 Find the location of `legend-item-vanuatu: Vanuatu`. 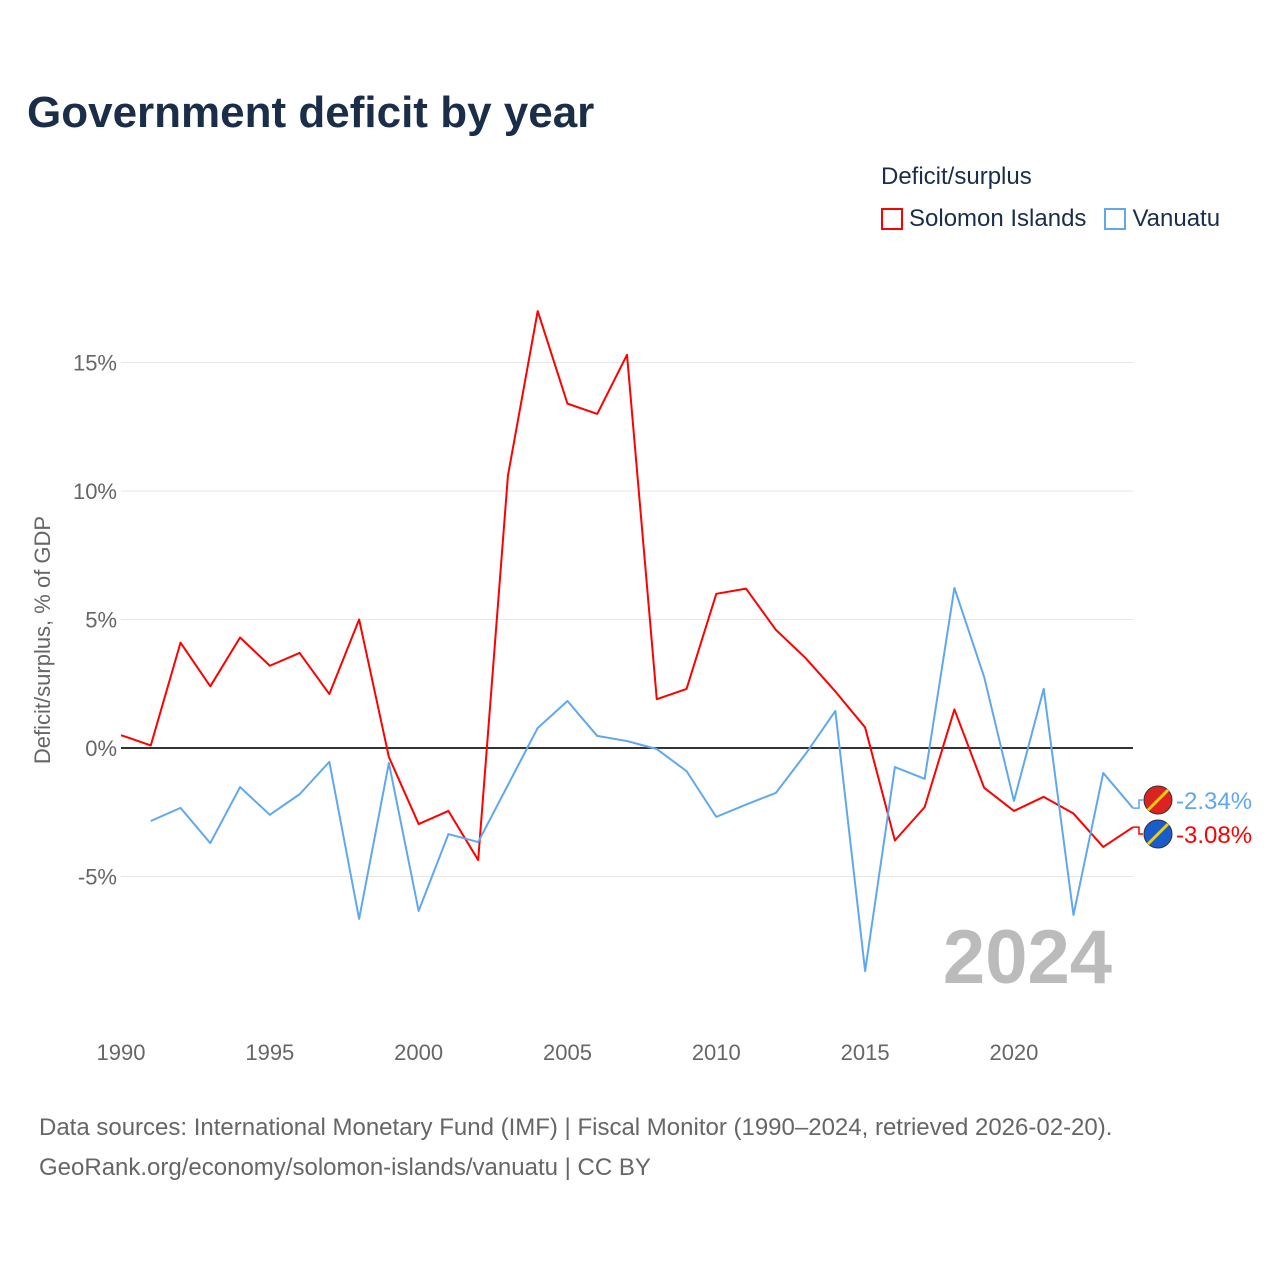

legend-item-vanuatu: Vanuatu is located at coordinates (1162, 219).